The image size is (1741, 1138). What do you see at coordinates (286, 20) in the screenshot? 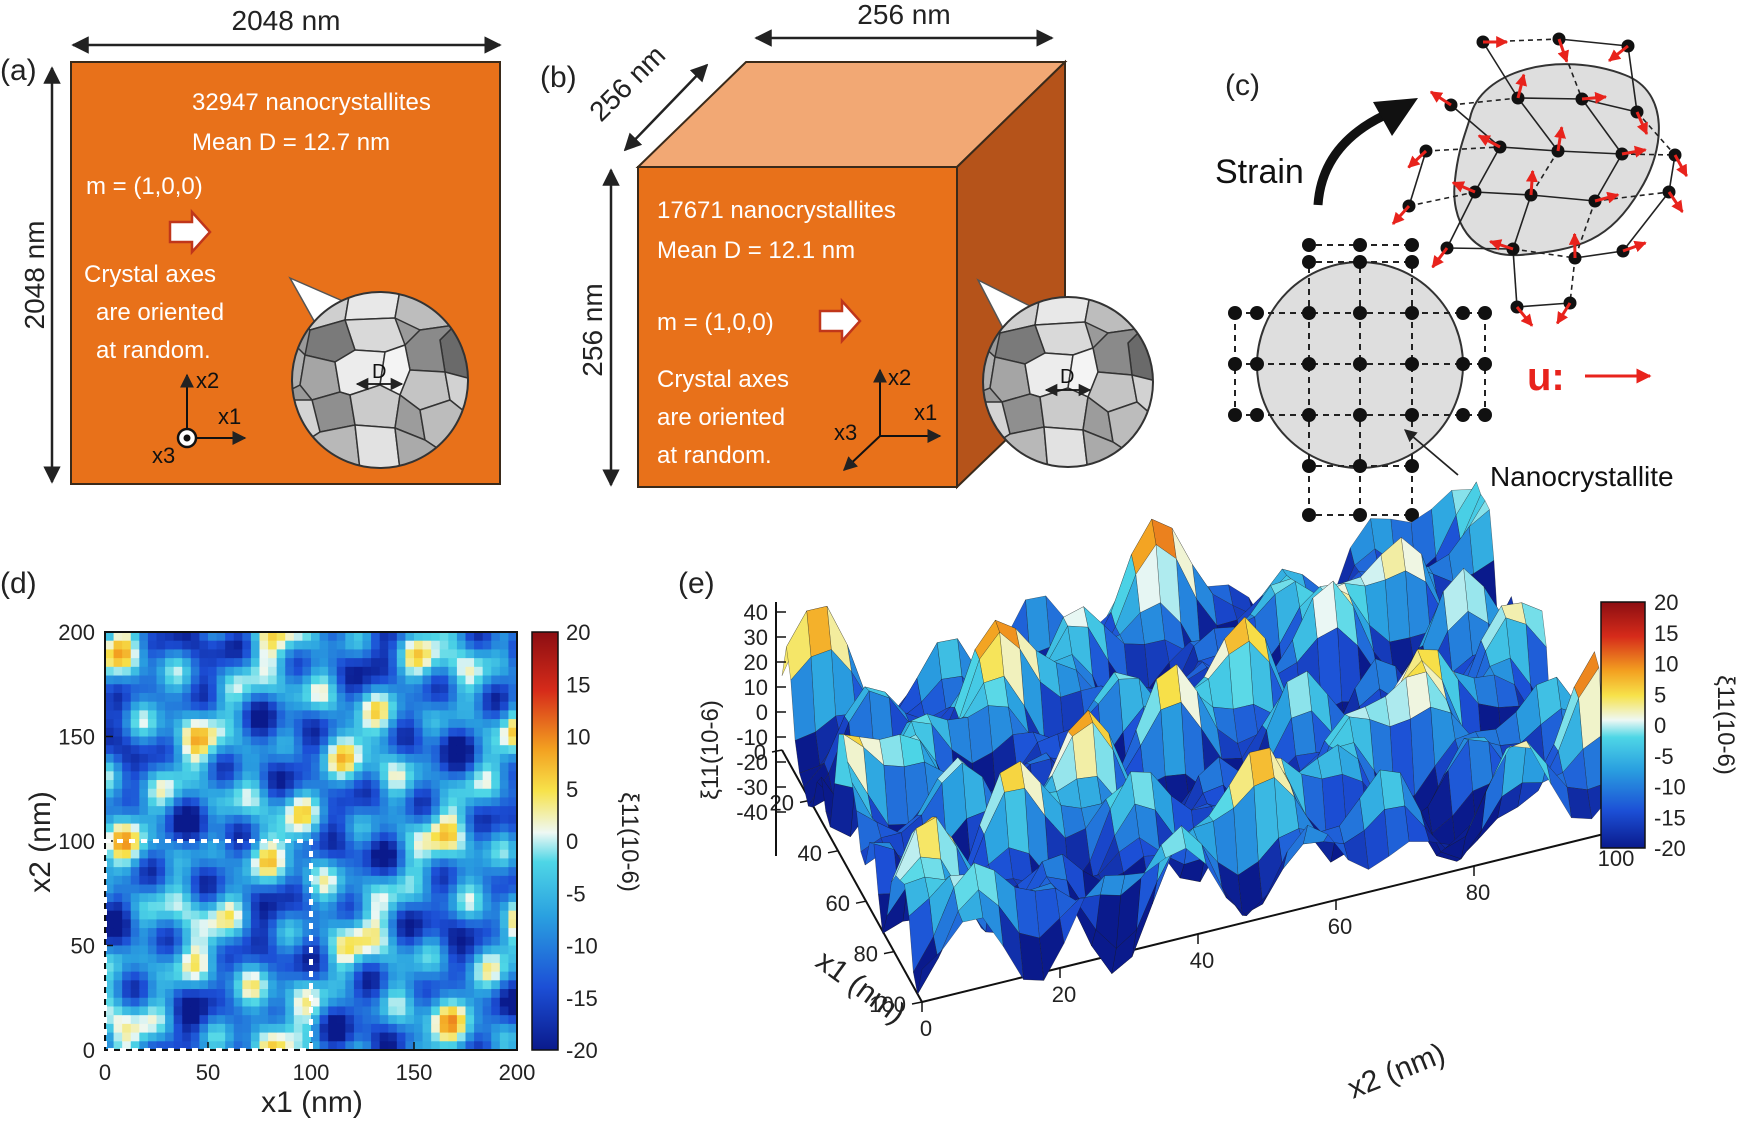
I see `panel-a-width-label: 2048 nm` at bounding box center [286, 20].